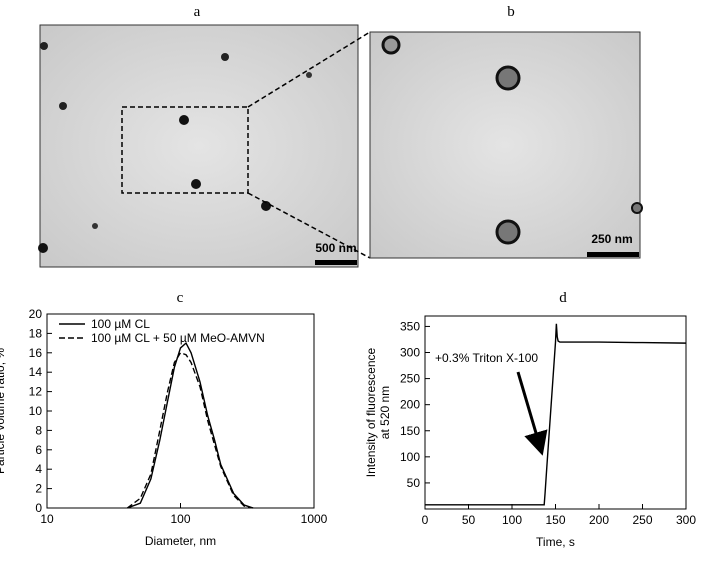 The width and height of the screenshot is (702, 562). Describe the element at coordinates (410, 379) in the screenshot. I see `y-tick-label: 250` at that location.